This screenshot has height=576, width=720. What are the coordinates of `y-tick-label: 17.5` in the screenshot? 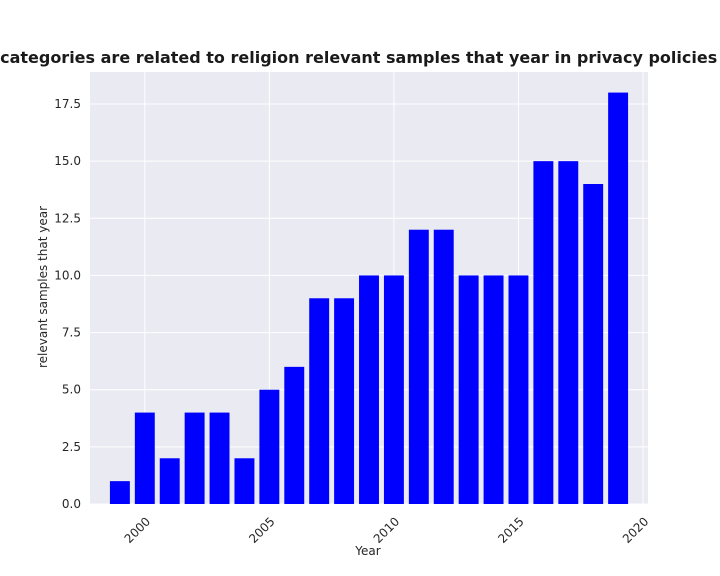 It's located at (67, 104).